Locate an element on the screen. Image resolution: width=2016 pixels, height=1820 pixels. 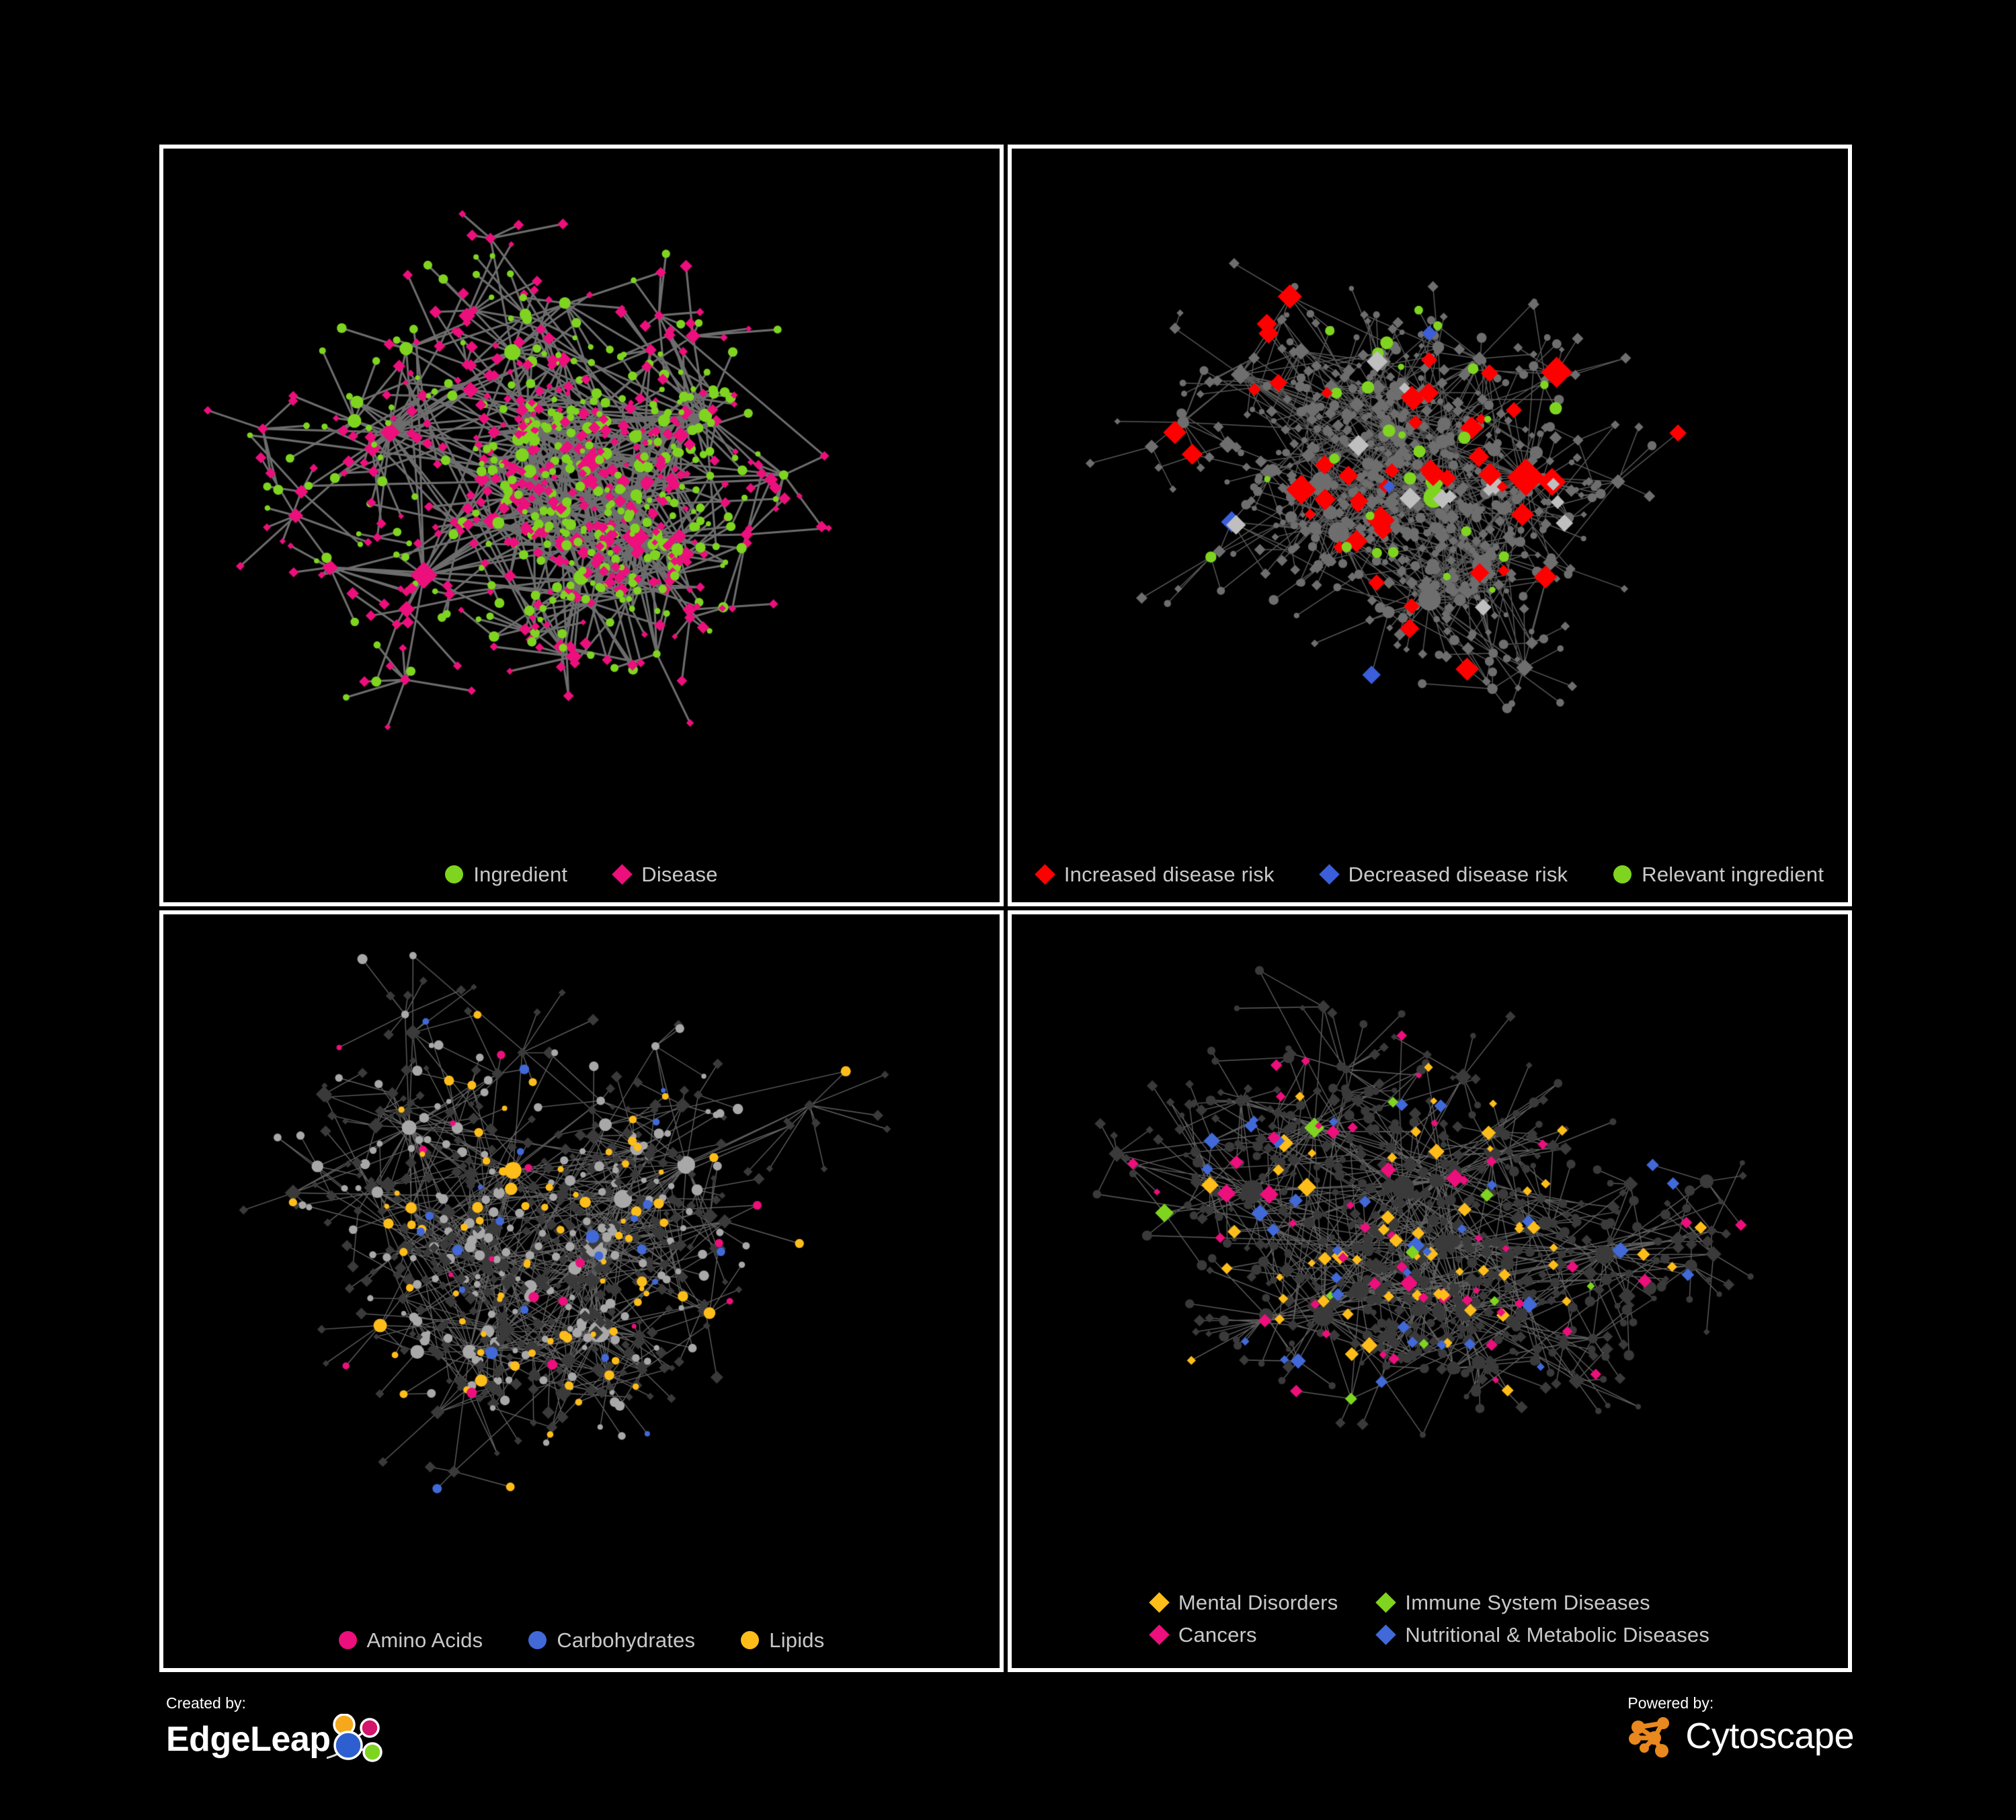
powered-by-kicker: Powered by: is located at coordinates (1670, 1703).